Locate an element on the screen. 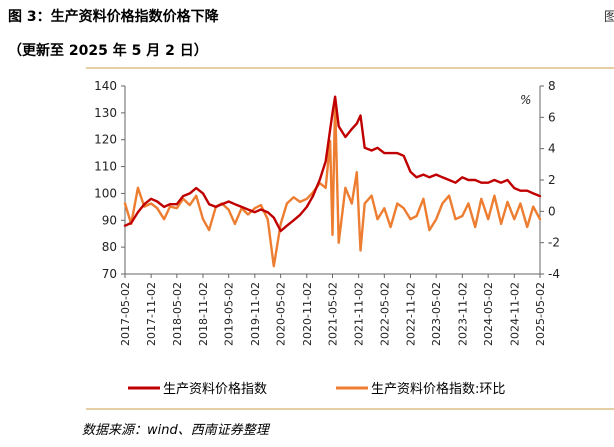  y2-tick-label: 4 is located at coordinates (552, 149).